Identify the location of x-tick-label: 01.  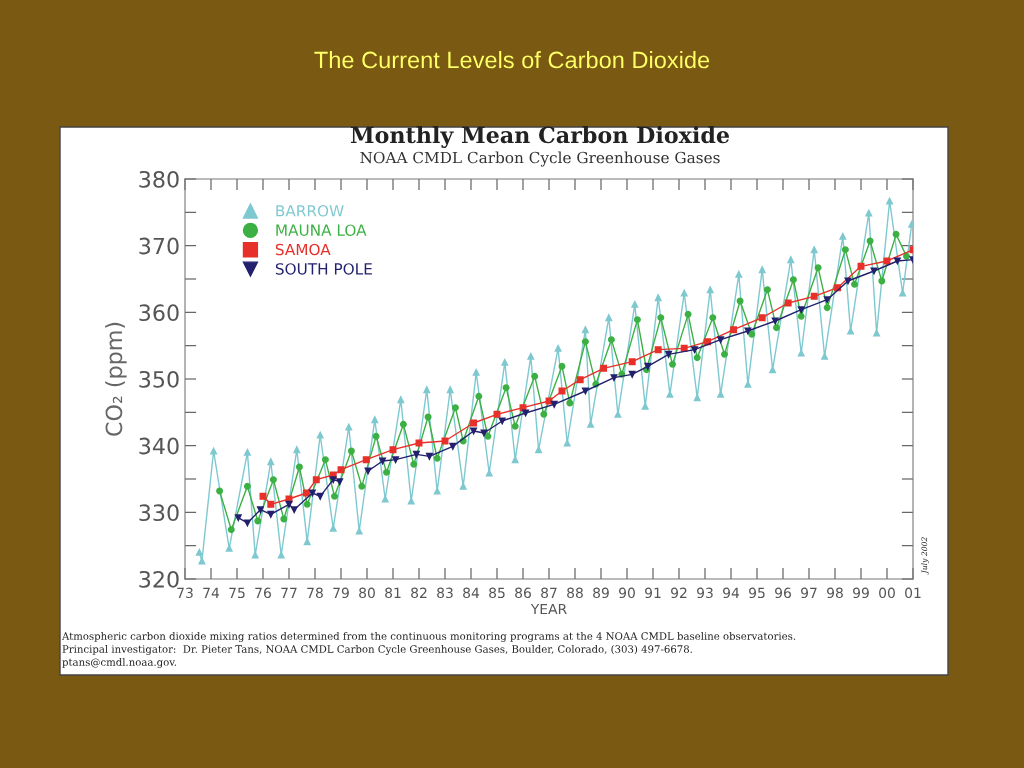
(913, 593).